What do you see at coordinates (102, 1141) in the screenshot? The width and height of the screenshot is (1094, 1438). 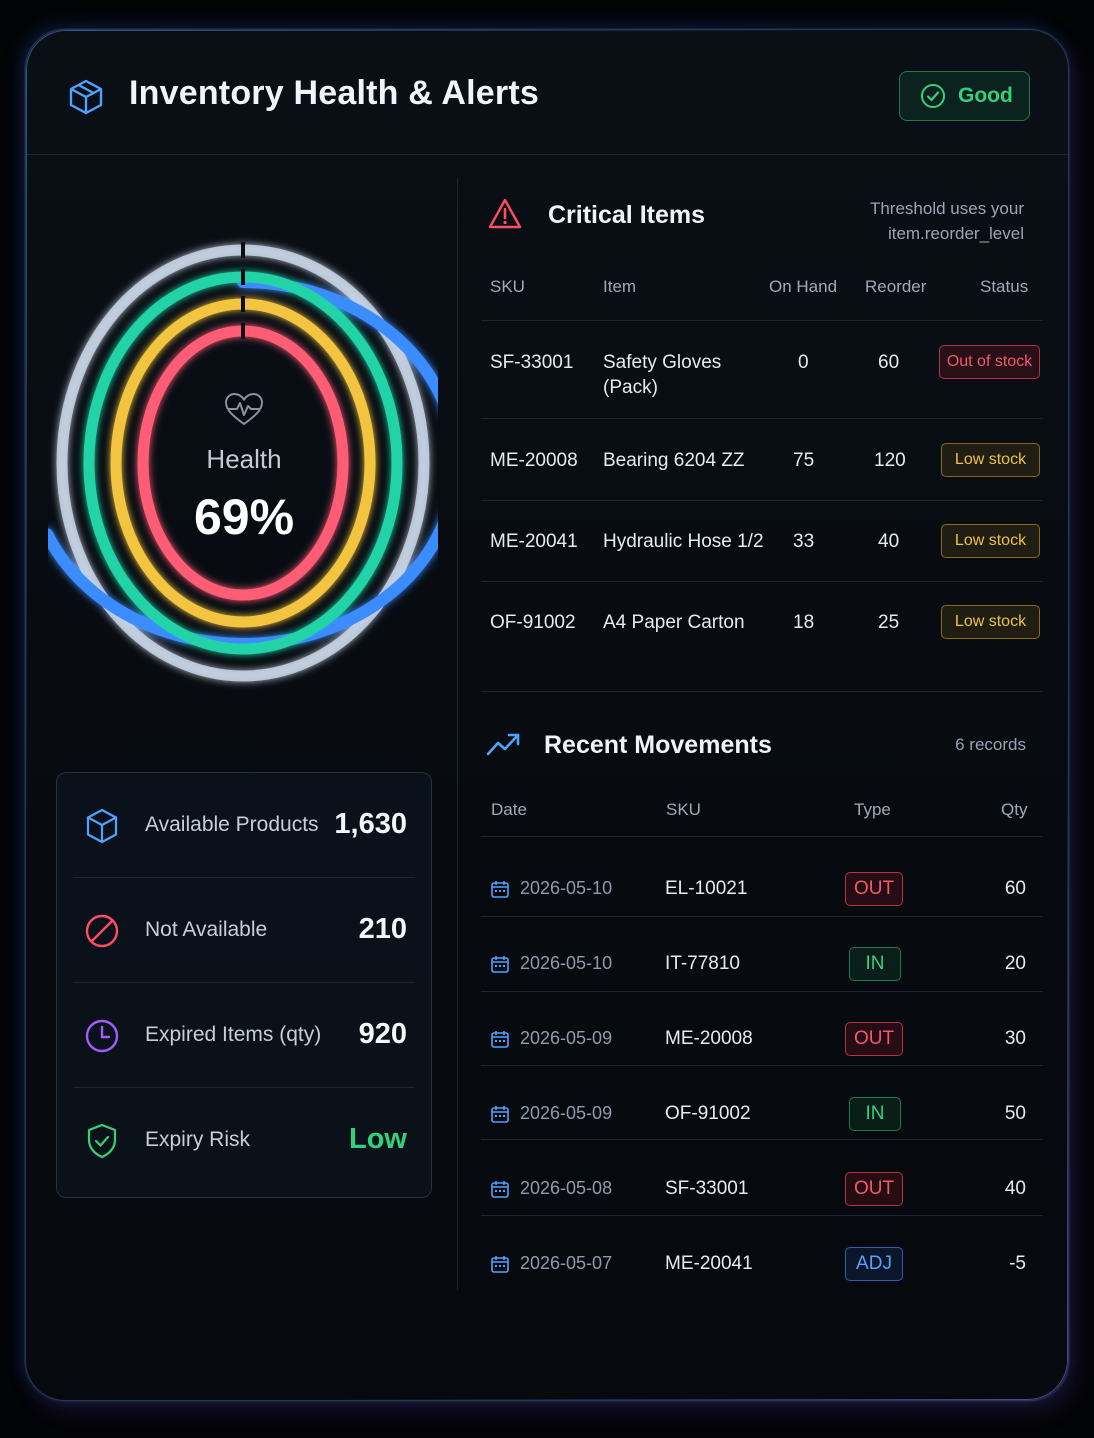 I see `shield-check-icon` at bounding box center [102, 1141].